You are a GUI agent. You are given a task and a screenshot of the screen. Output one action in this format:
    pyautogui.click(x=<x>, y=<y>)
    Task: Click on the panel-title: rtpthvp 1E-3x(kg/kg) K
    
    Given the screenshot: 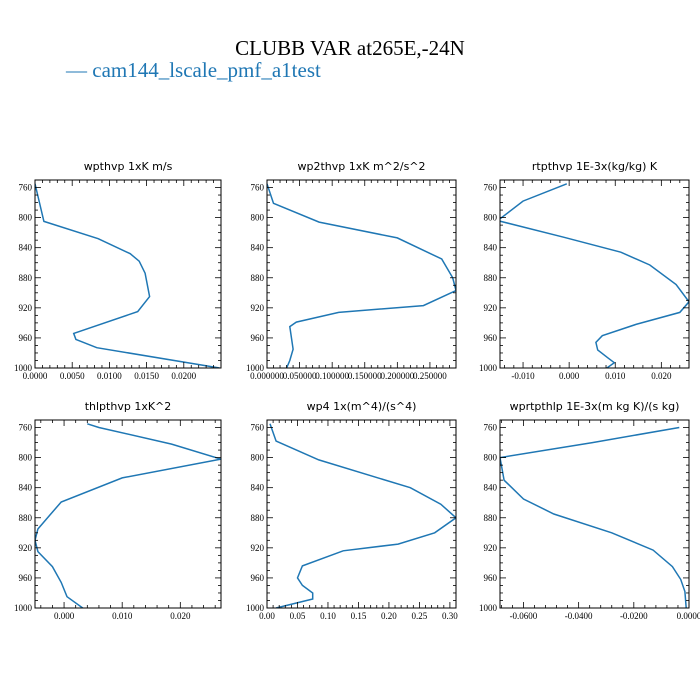 What is the action you would take?
    pyautogui.click(x=595, y=166)
    